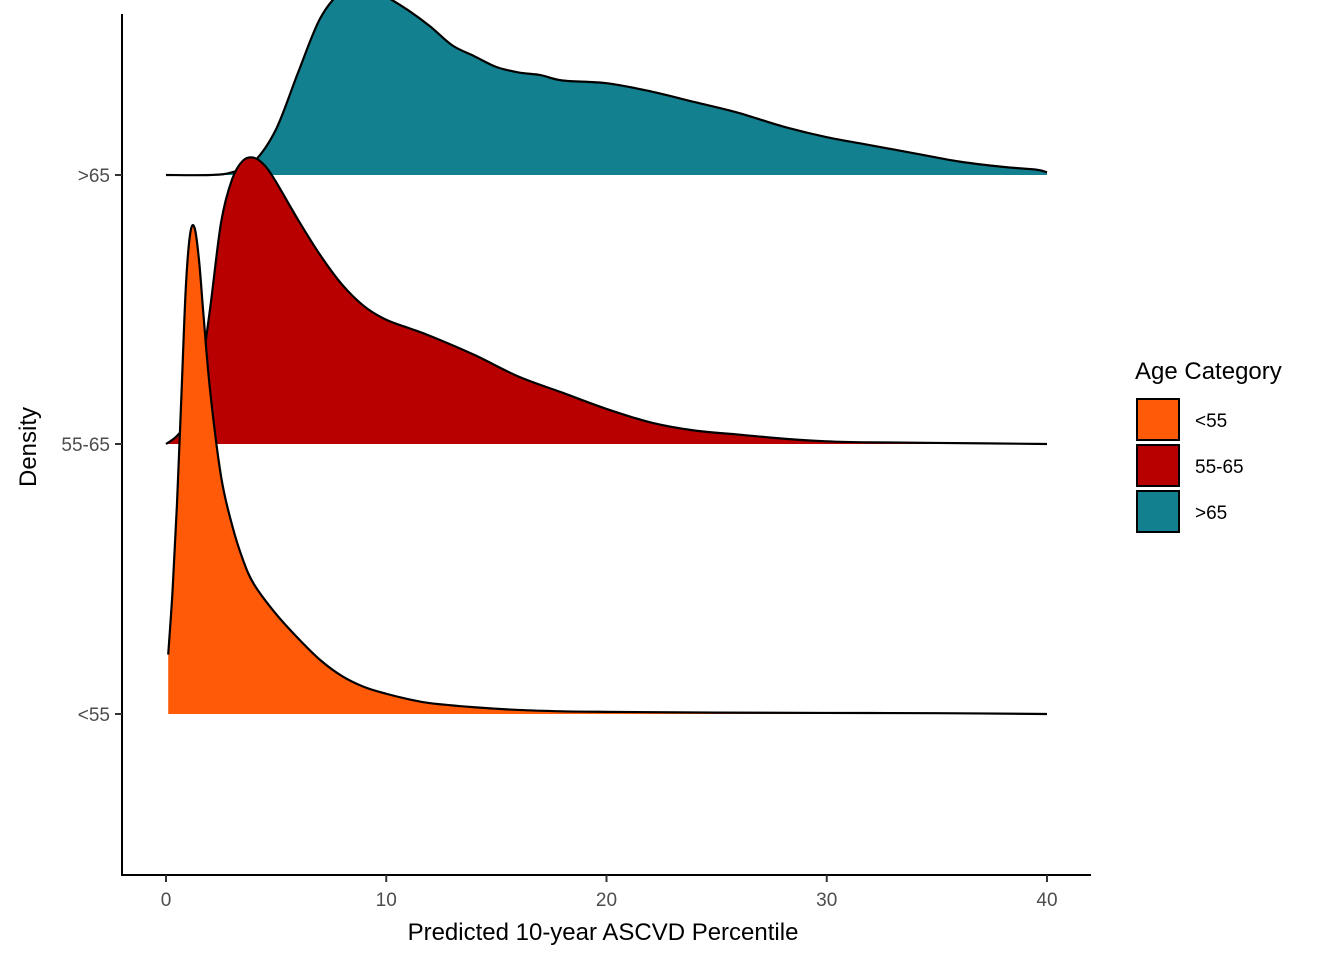 The height and width of the screenshot is (960, 1344). What do you see at coordinates (603, 932) in the screenshot?
I see `x-axis-title: Predicted 10-year ASCVD Percentile` at bounding box center [603, 932].